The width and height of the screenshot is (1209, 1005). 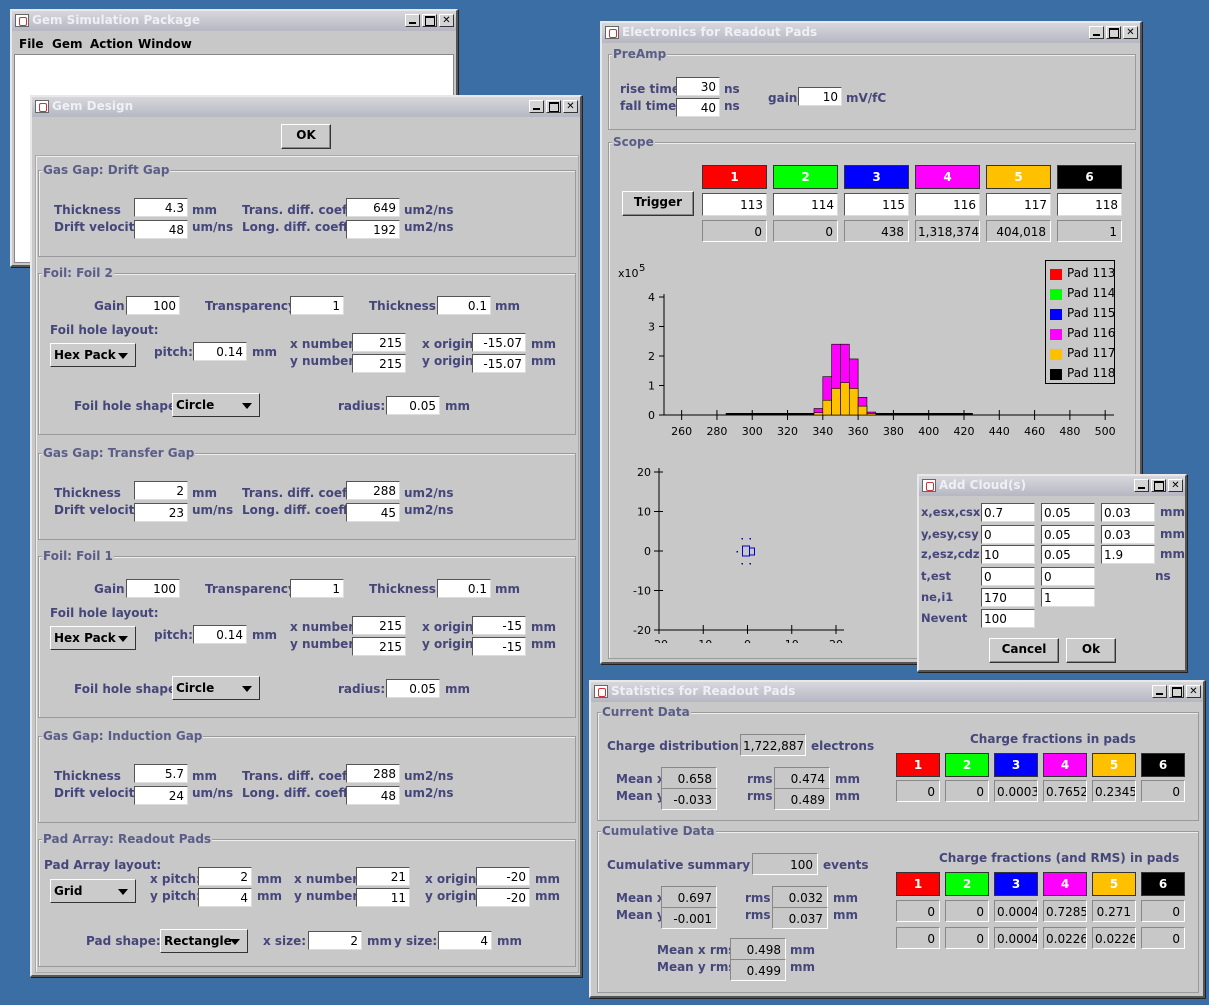 What do you see at coordinates (379, 646) in the screenshot?
I see `foil1-ynum-input: 215` at bounding box center [379, 646].